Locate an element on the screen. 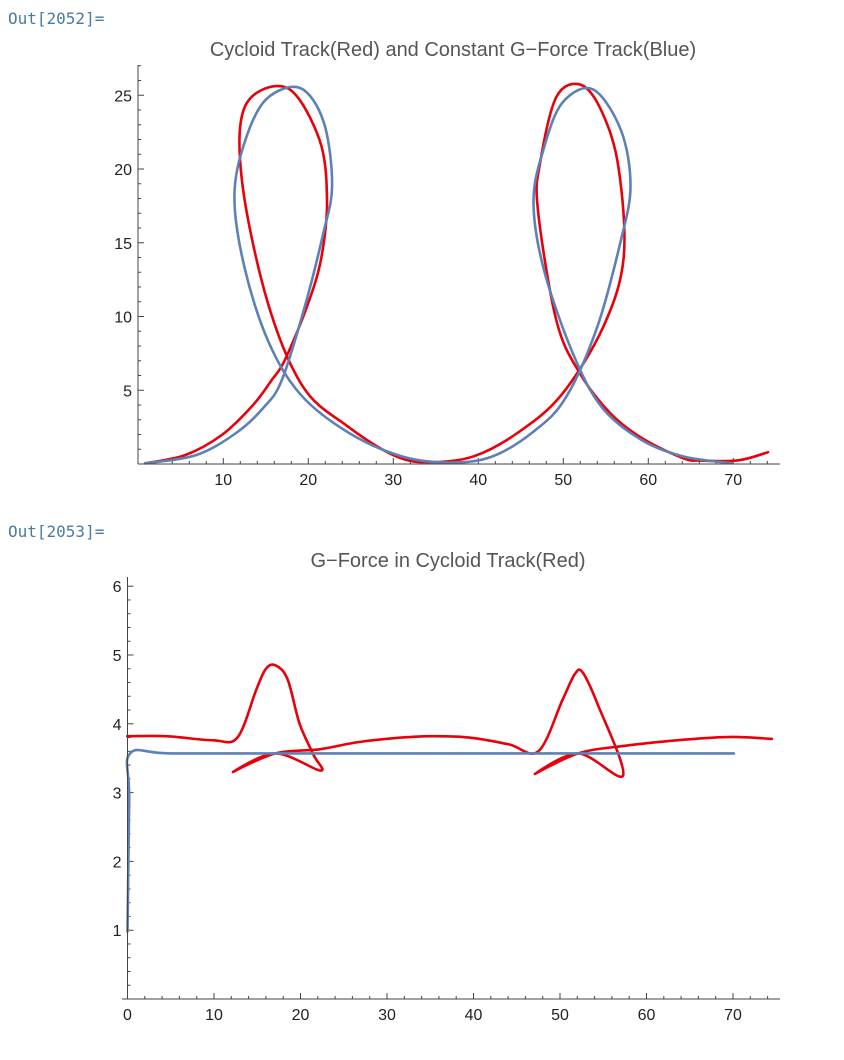 Image resolution: width=844 pixels, height=1060 pixels. y-tick-label: 20 is located at coordinates (123, 170).